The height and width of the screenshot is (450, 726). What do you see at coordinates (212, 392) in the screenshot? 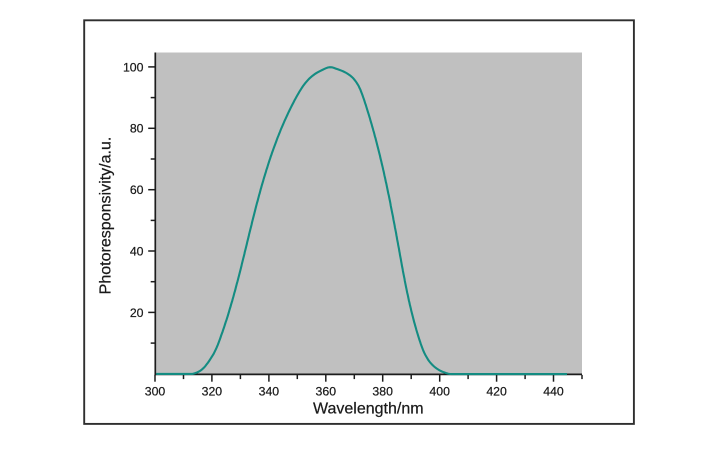
I see `svg-text: 320` at bounding box center [212, 392].